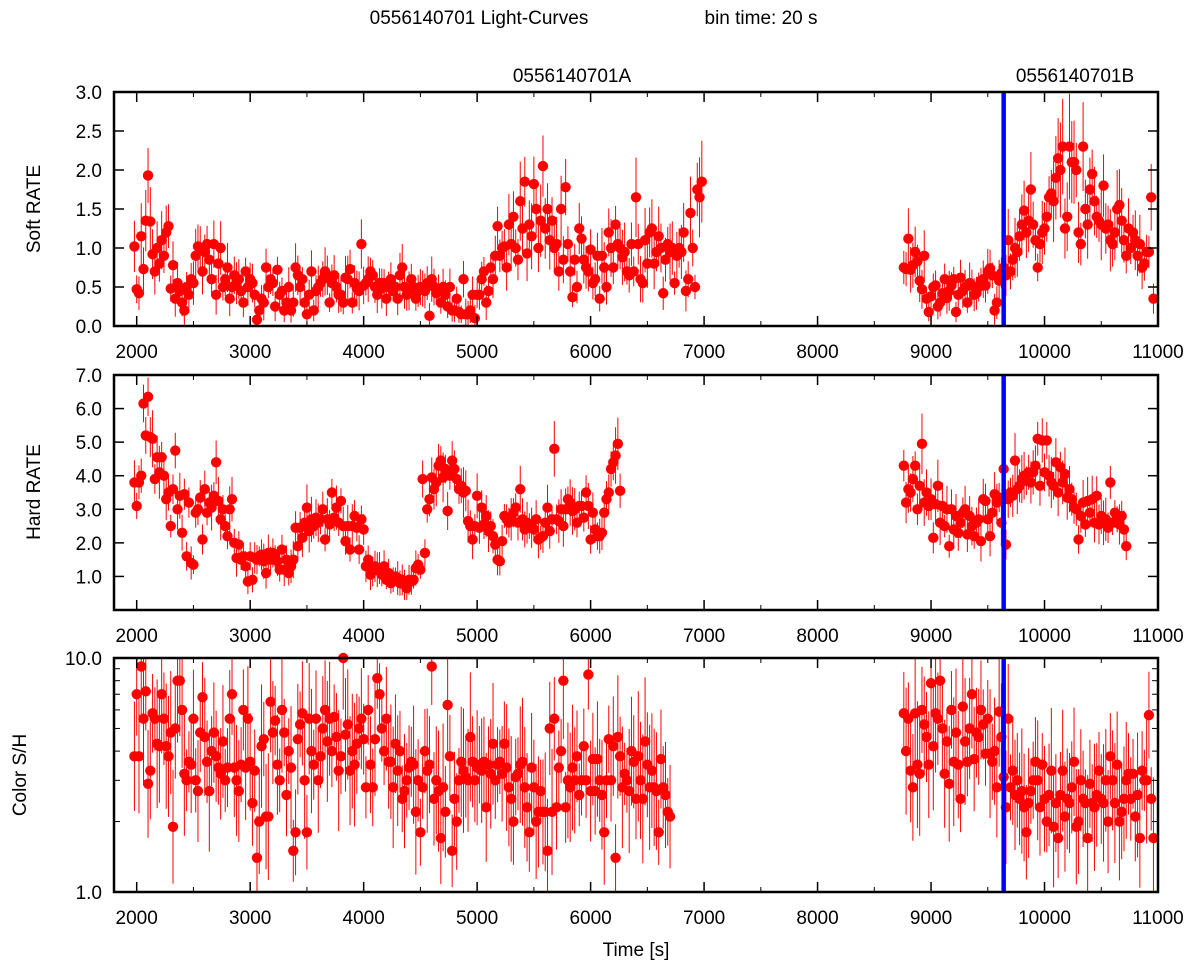 The image size is (1200, 969). Describe the element at coordinates (89, 288) in the screenshot. I see `soft-ytick-label: 0.5` at that location.